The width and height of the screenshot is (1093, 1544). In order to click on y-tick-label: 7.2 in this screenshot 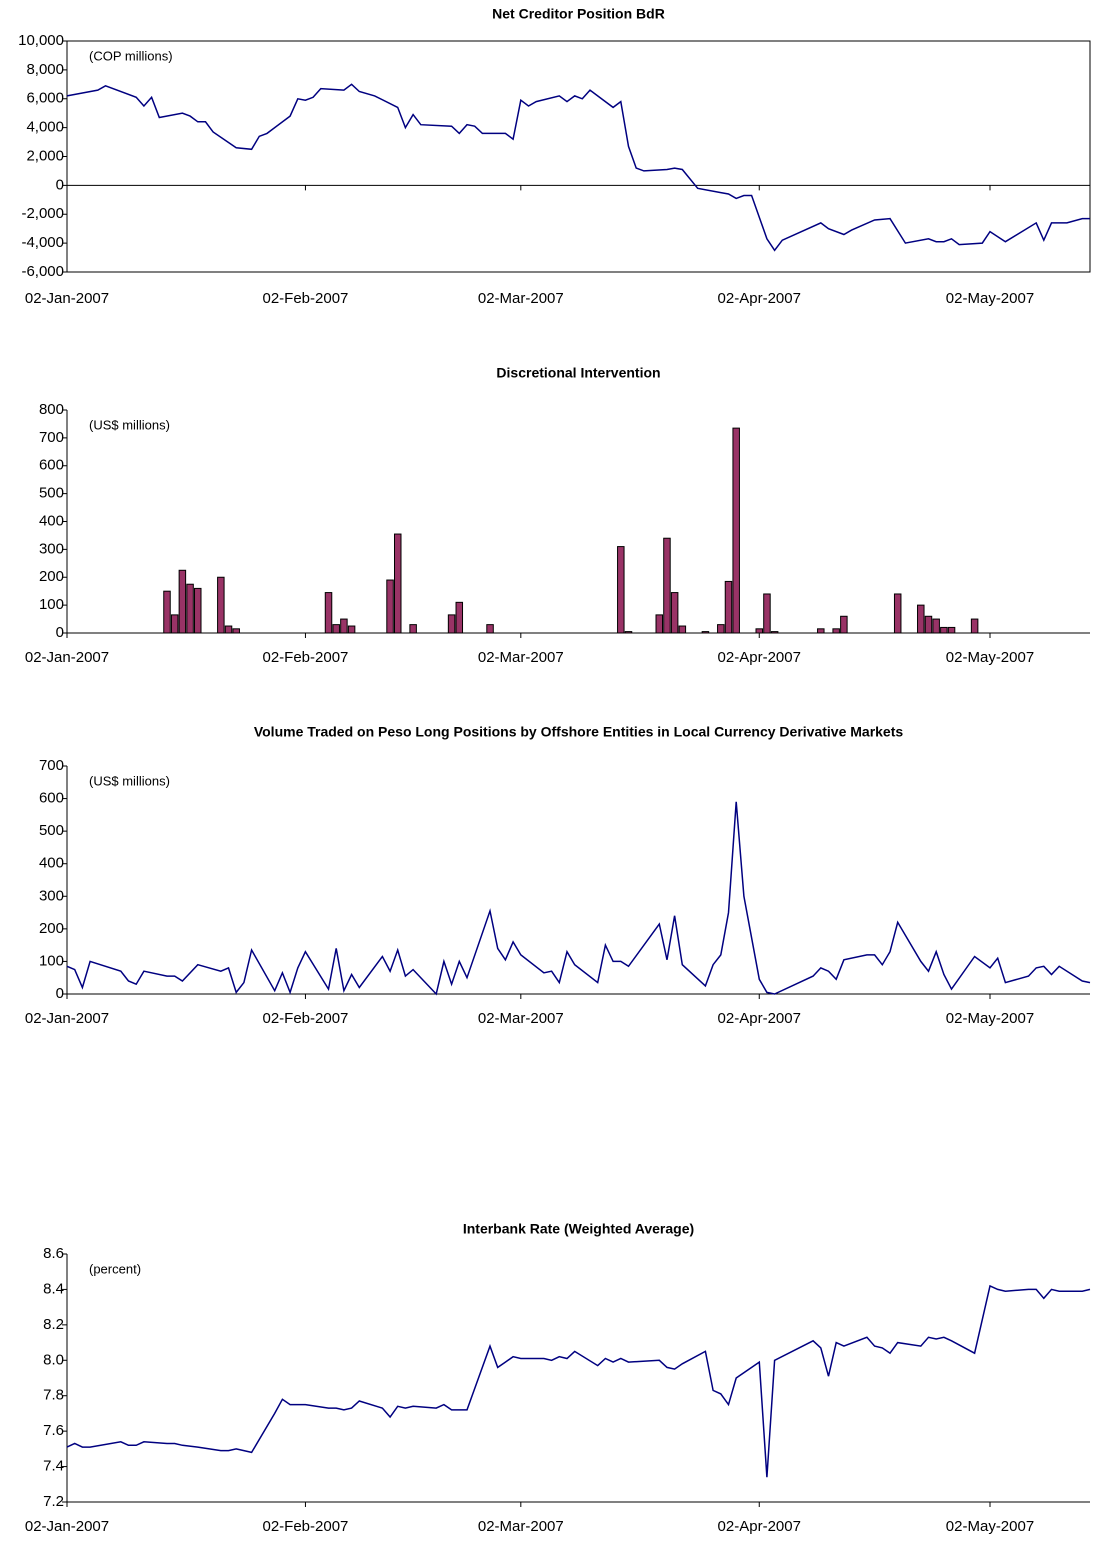, I will do `click(53, 1501)`.